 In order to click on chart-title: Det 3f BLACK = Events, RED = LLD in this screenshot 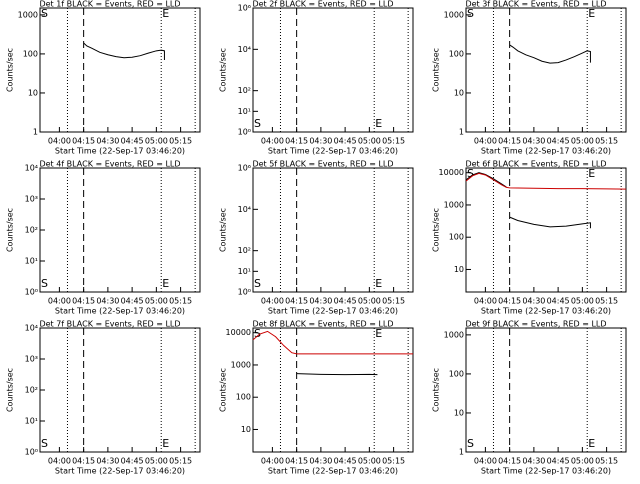, I will do `click(535, 4)`.